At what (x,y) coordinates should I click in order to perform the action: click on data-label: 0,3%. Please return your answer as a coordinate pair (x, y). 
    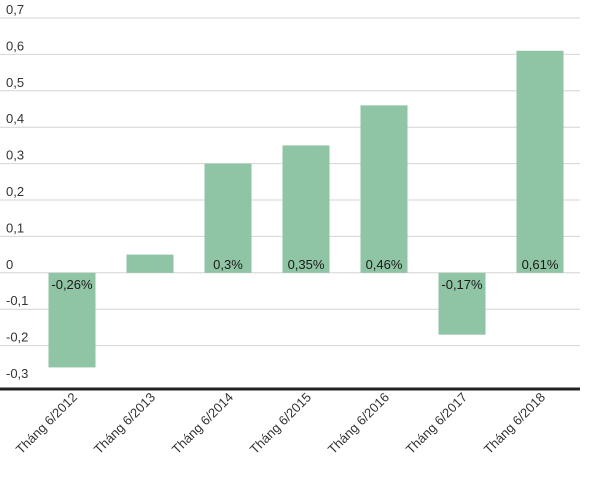
    Looking at the image, I should click on (228, 264).